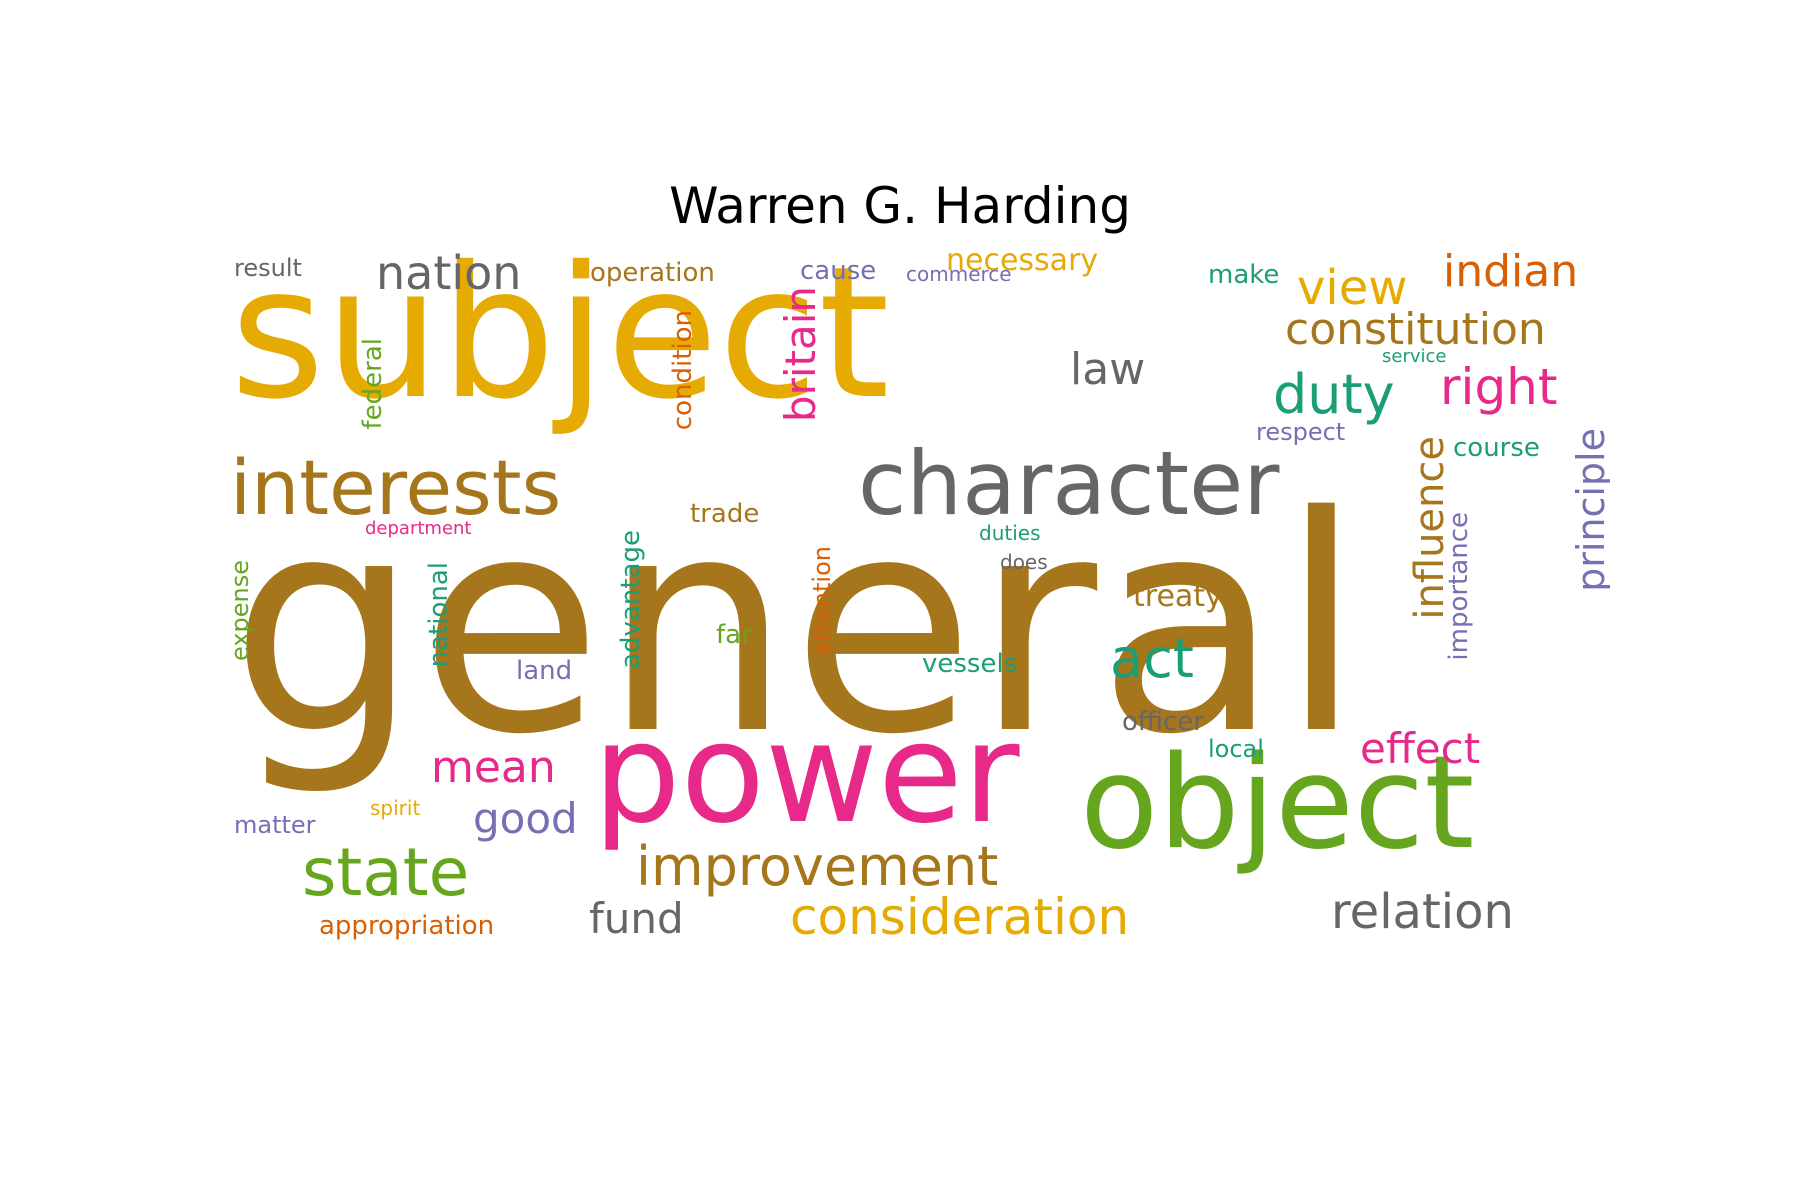  Describe the element at coordinates (1277, 803) in the screenshot. I see `word-object: object` at that location.